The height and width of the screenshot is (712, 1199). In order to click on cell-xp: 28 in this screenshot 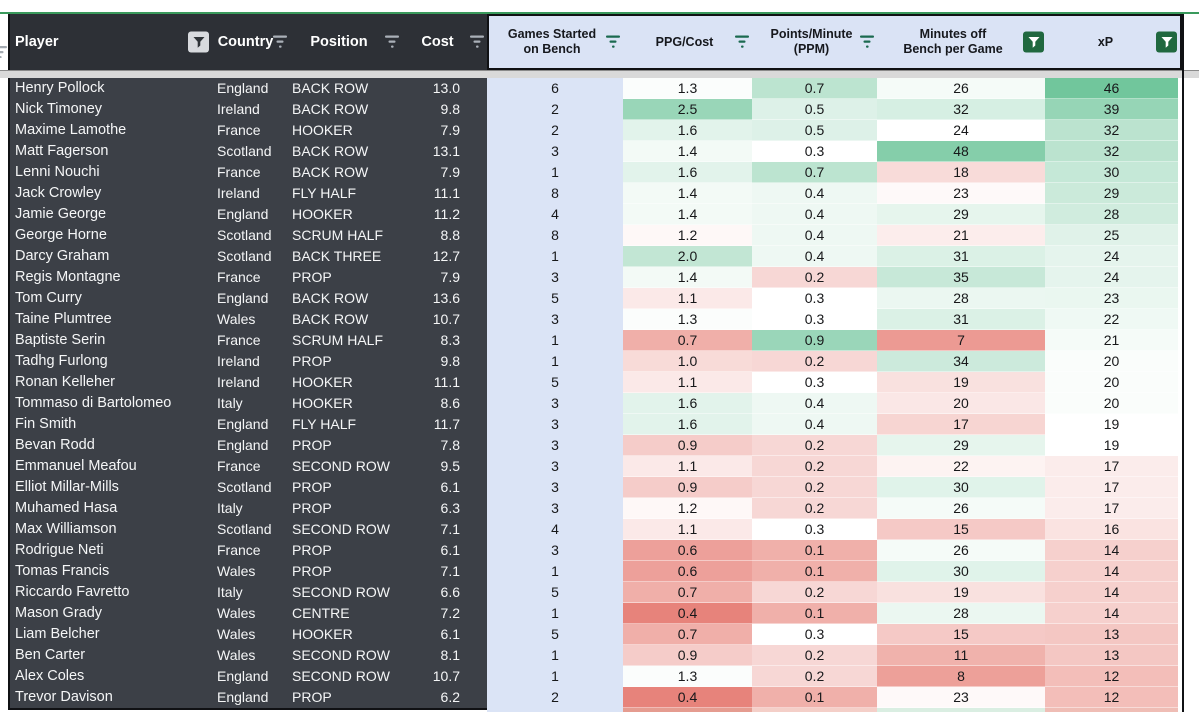, I will do `click(1111, 214)`.